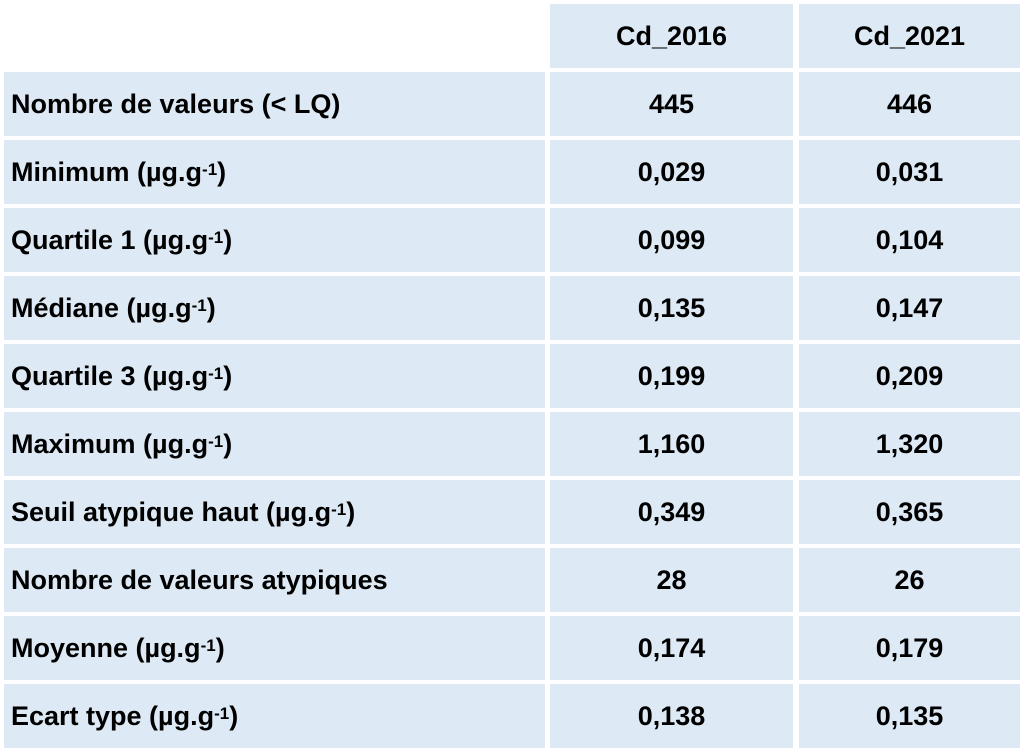 The image size is (1024, 748). I want to click on value-cd-2016: 0,029, so click(671, 172).